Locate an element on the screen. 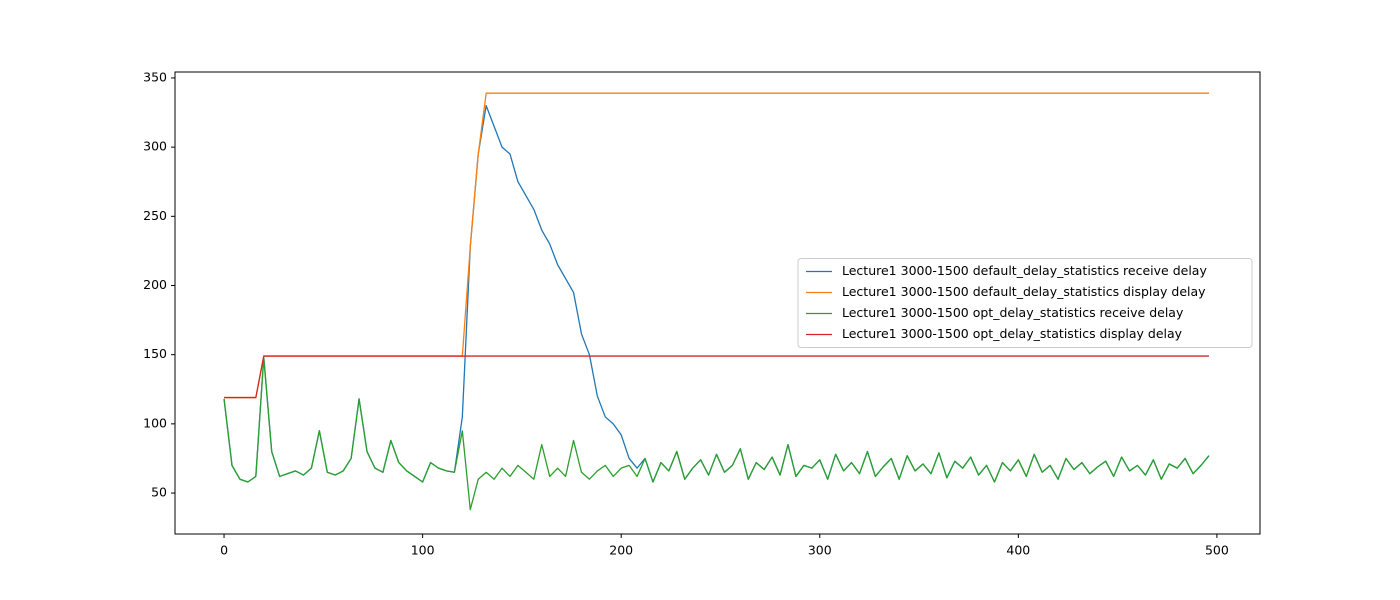 This screenshot has height=600, width=1400. y-tick-label: 100 is located at coordinates (155, 422).